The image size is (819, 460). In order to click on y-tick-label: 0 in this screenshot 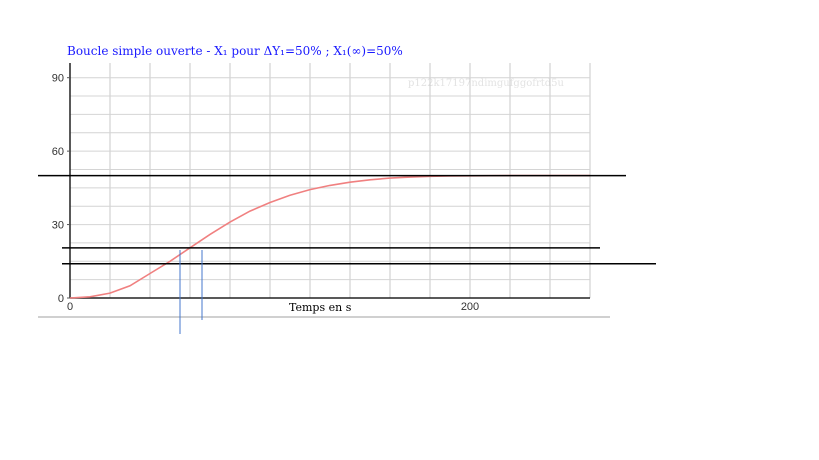, I will do `click(61, 299)`.